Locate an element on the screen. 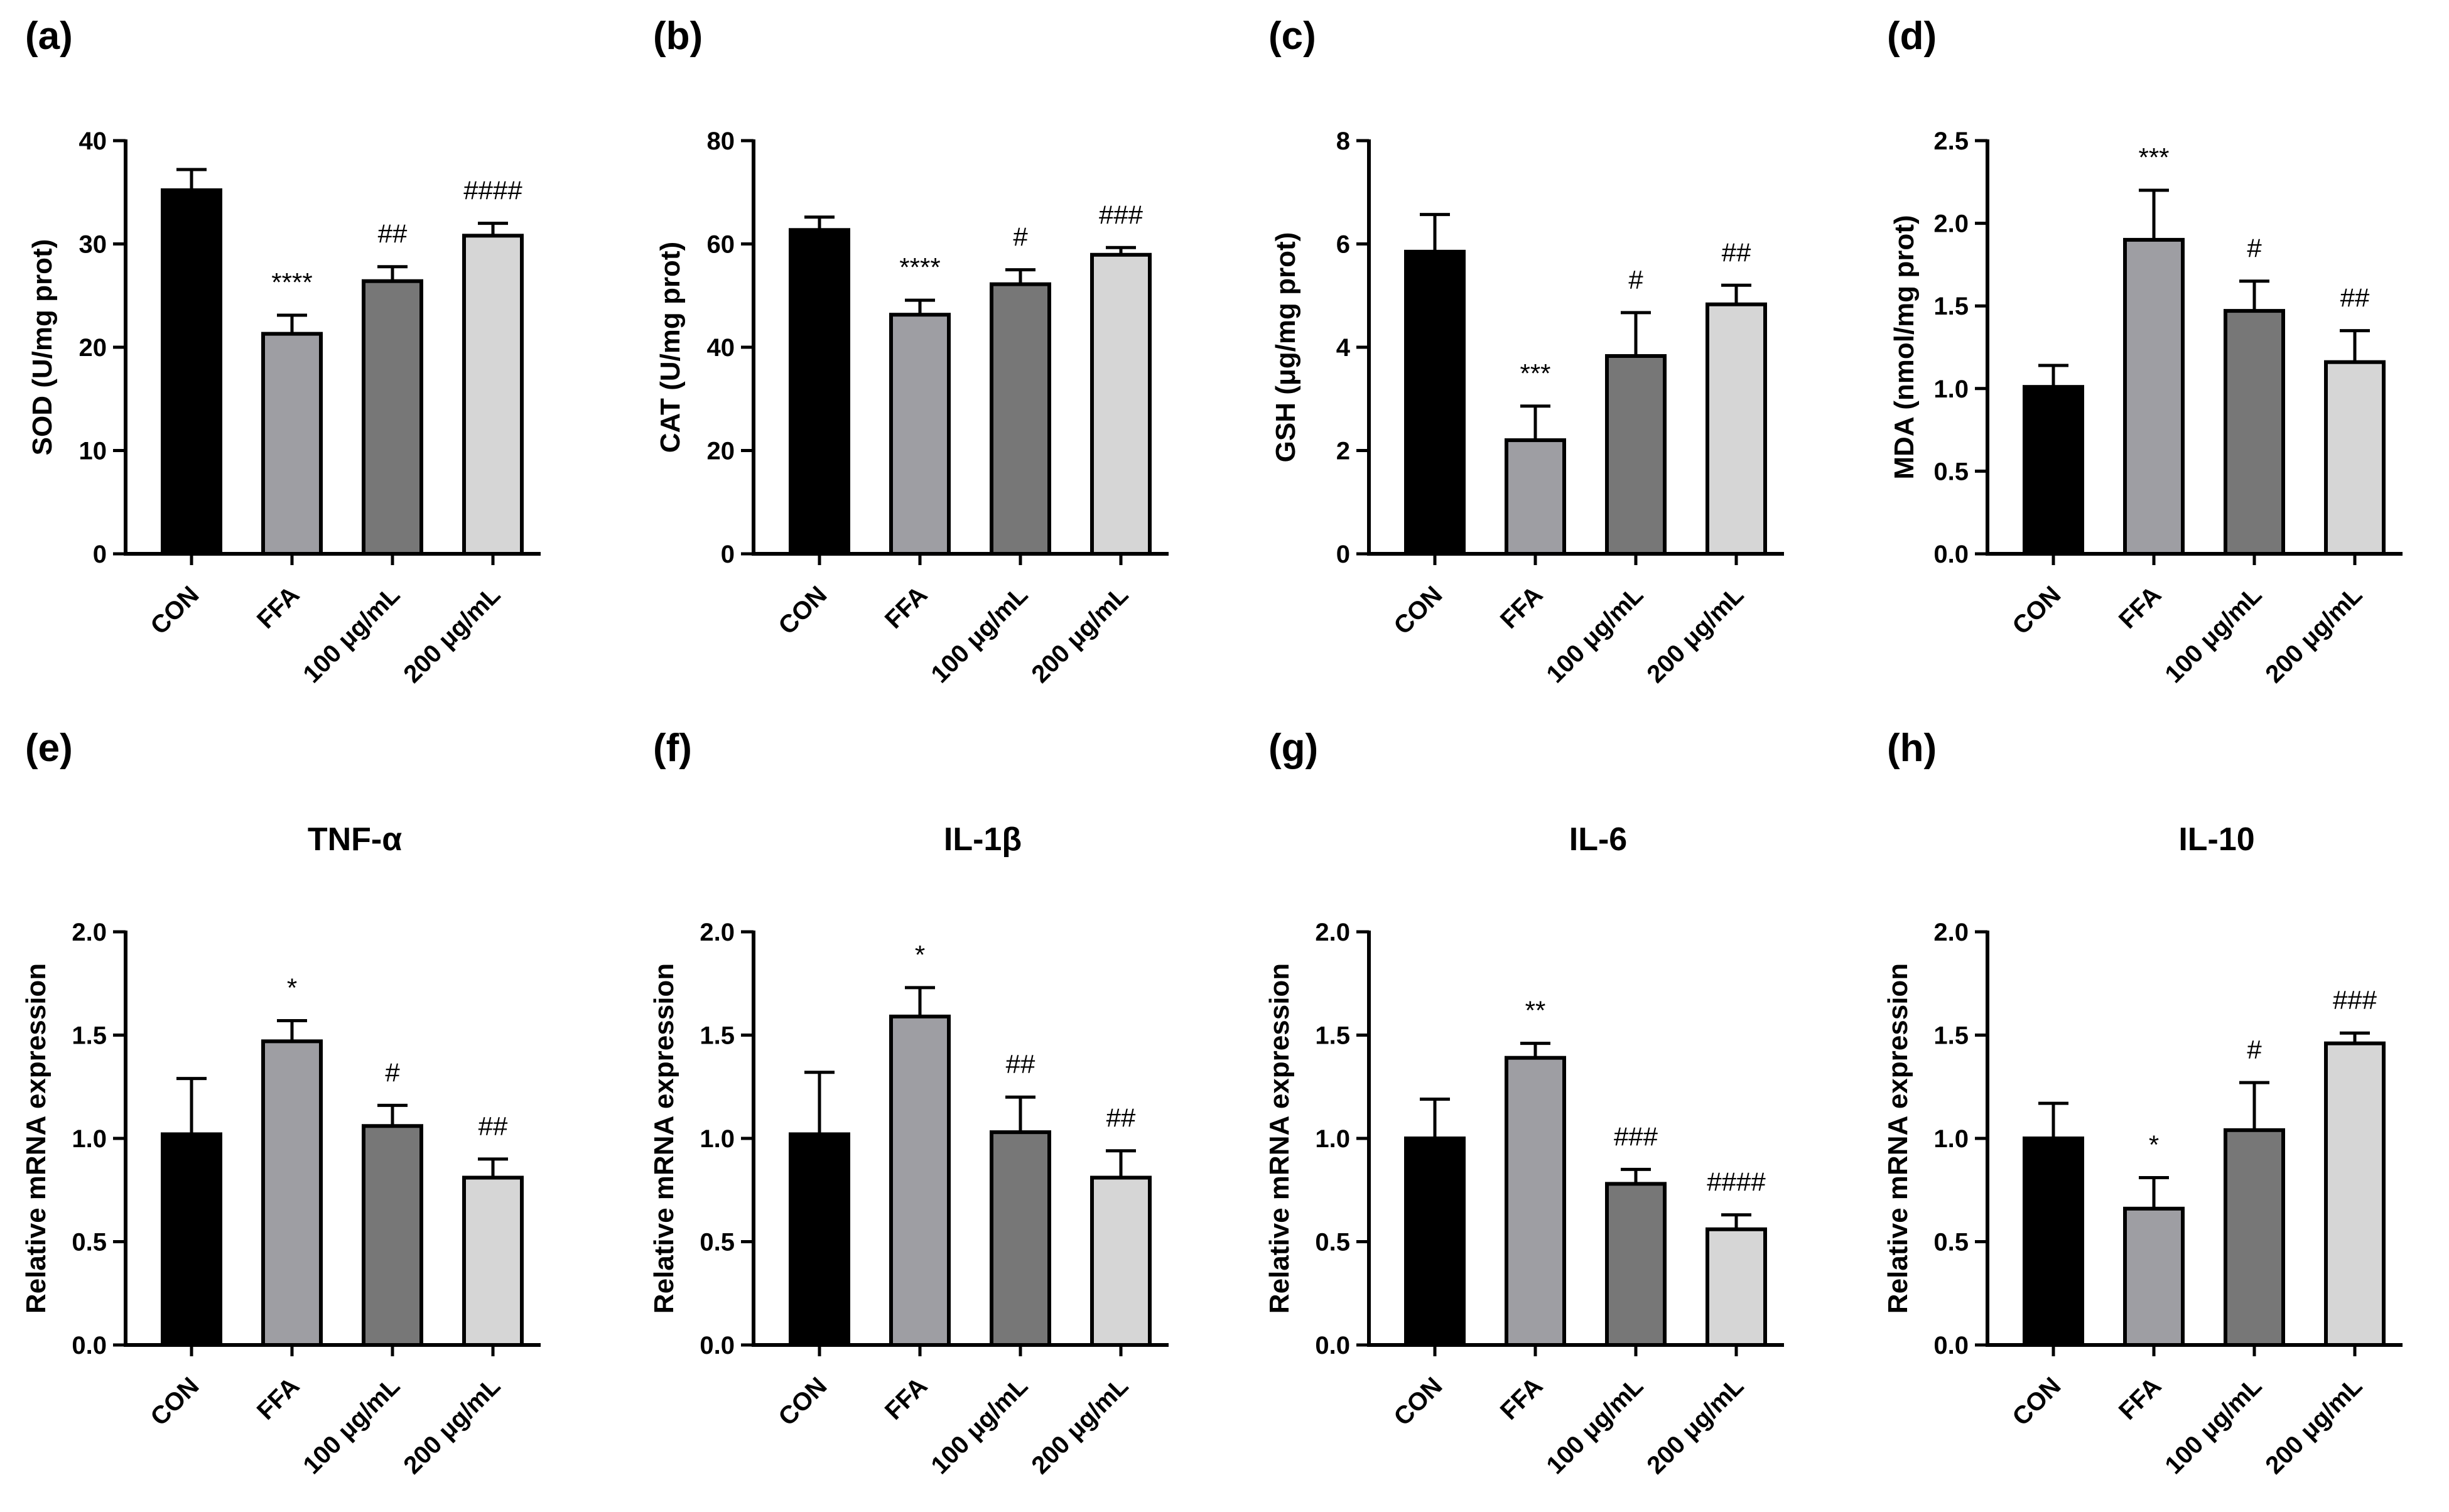  panel-label: (f) is located at coordinates (673, 748).